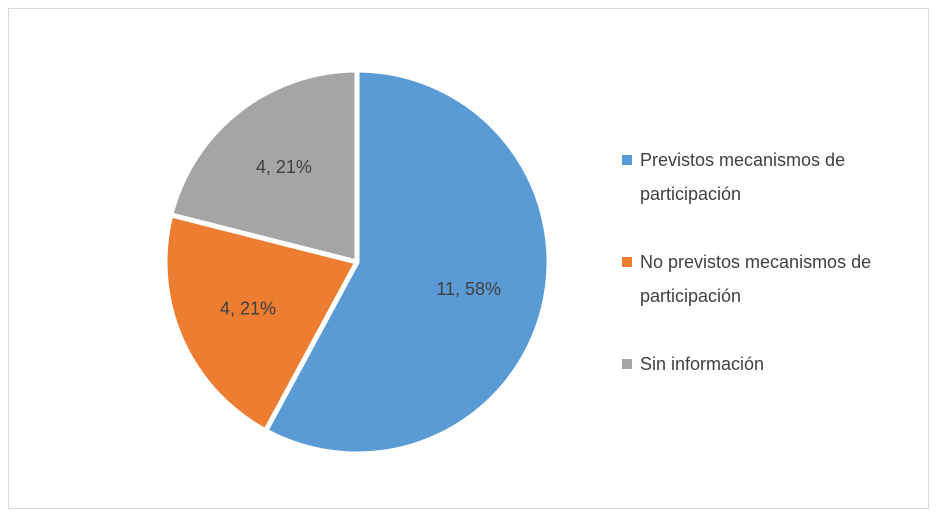  Describe the element at coordinates (702, 364) in the screenshot. I see `legend-label: Sin información` at that location.